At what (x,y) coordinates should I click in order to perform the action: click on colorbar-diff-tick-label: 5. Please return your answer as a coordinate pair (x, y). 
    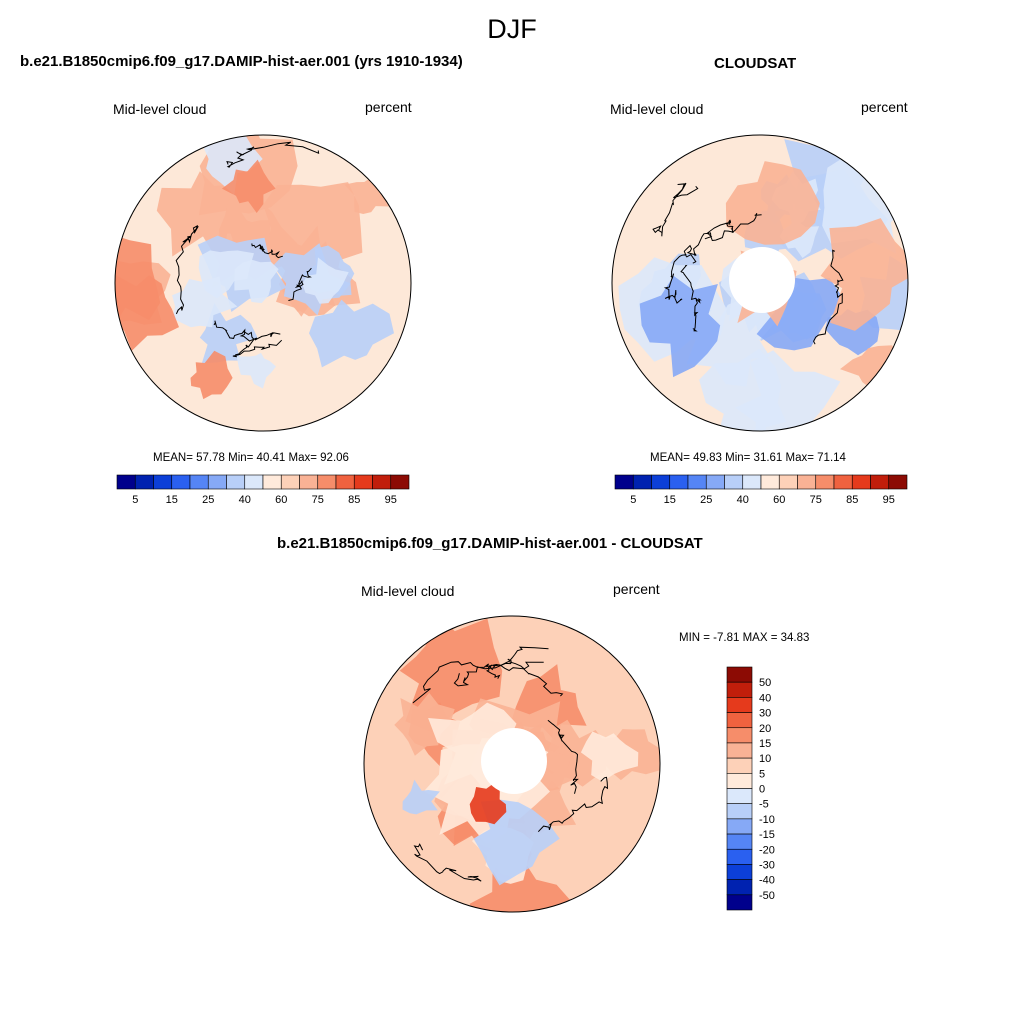
    Looking at the image, I should click on (762, 774).